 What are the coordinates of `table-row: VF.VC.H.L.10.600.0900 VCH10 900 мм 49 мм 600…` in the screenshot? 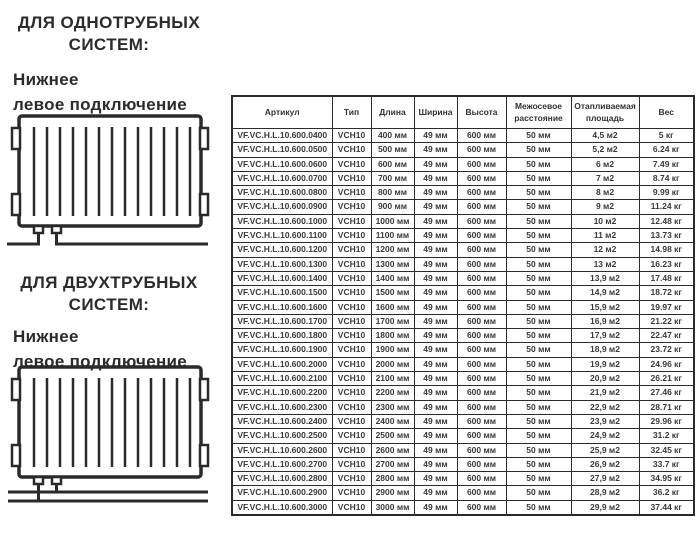 It's located at (463, 207).